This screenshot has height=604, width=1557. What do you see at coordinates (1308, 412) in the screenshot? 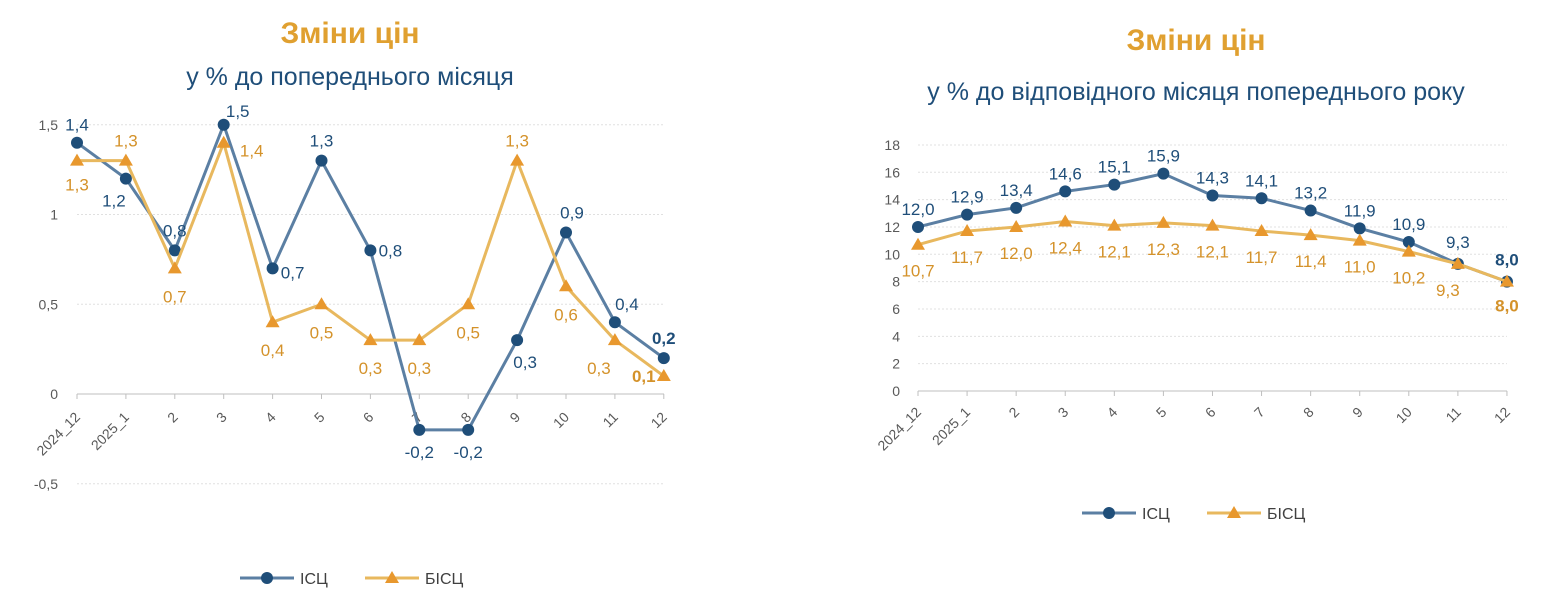
I see `x-tick-label: 8` at bounding box center [1308, 412].